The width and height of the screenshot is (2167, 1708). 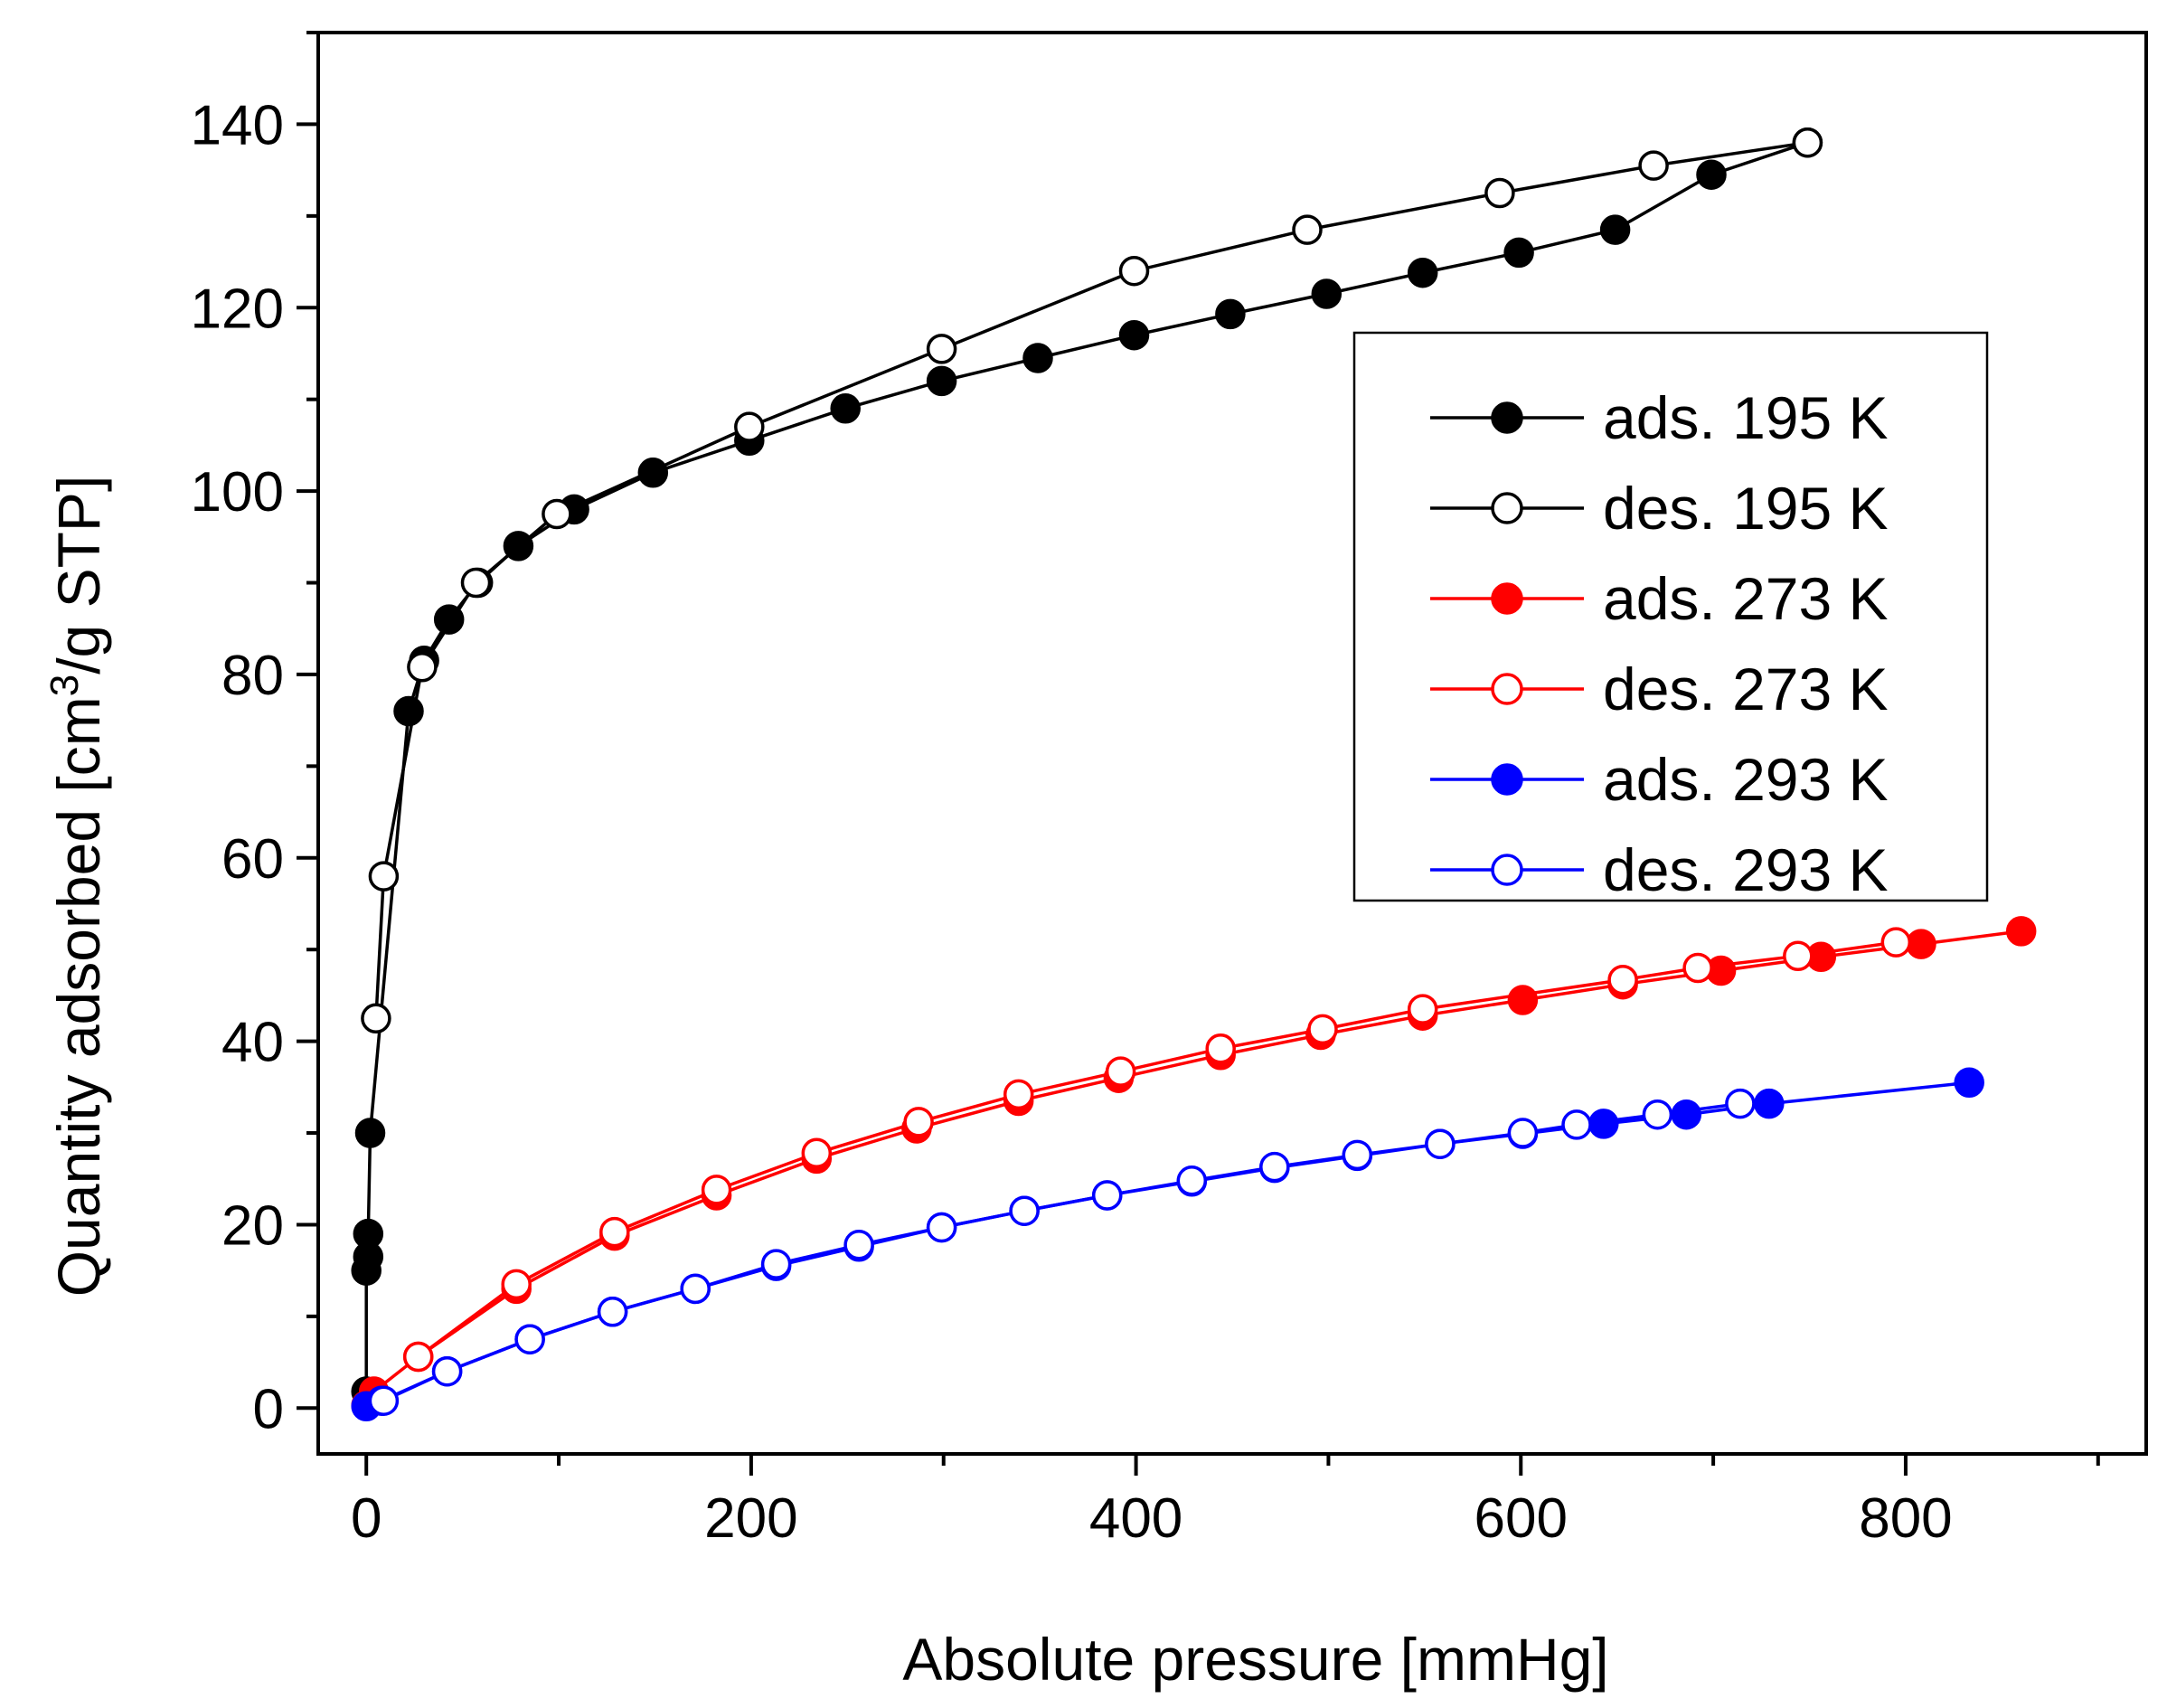 I want to click on x-axis-title: Absolute pressure [mmHg], so click(x=1255, y=1659).